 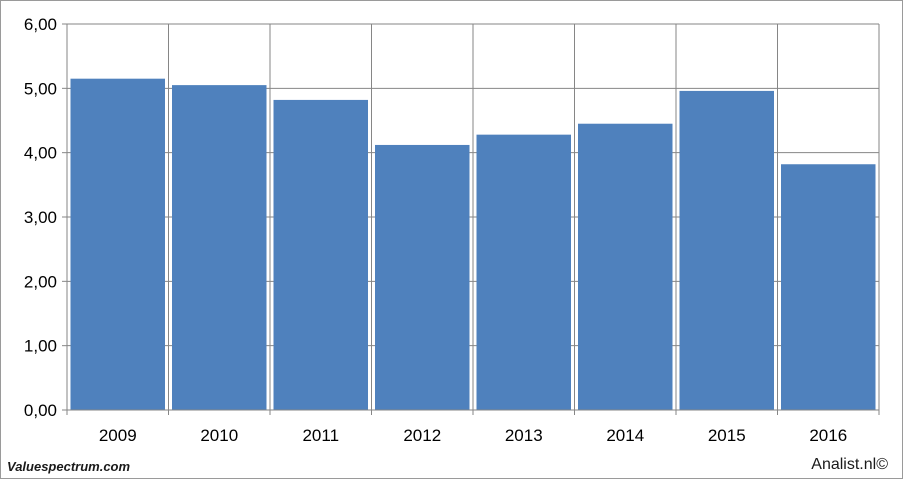 What do you see at coordinates (40, 281) in the screenshot?
I see `y-tick-label: 2,00` at bounding box center [40, 281].